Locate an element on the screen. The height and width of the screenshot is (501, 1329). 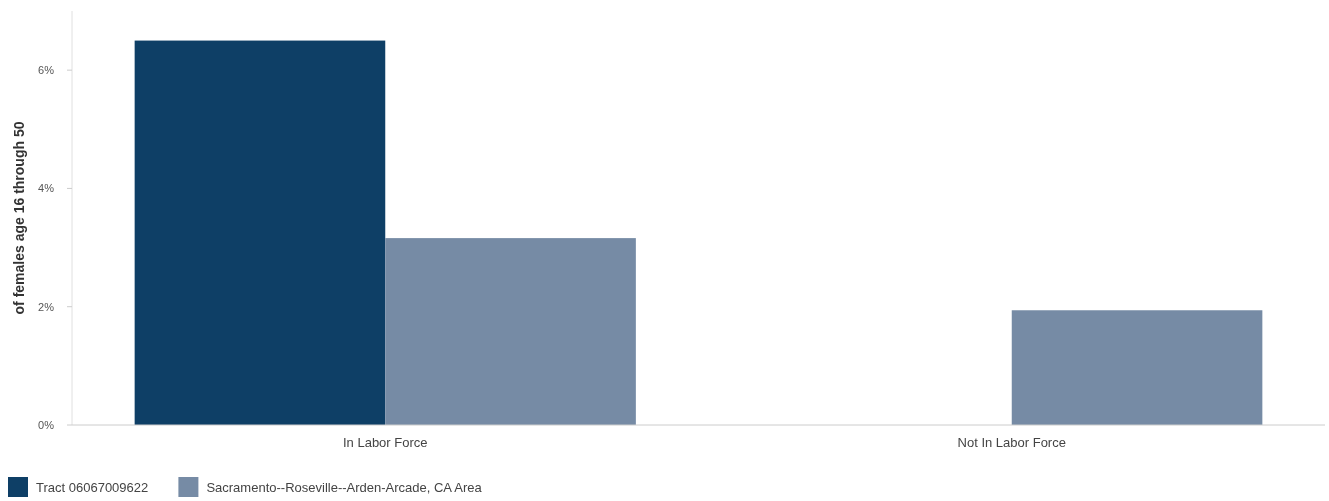
y-tick-label: 6% is located at coordinates (46, 69).